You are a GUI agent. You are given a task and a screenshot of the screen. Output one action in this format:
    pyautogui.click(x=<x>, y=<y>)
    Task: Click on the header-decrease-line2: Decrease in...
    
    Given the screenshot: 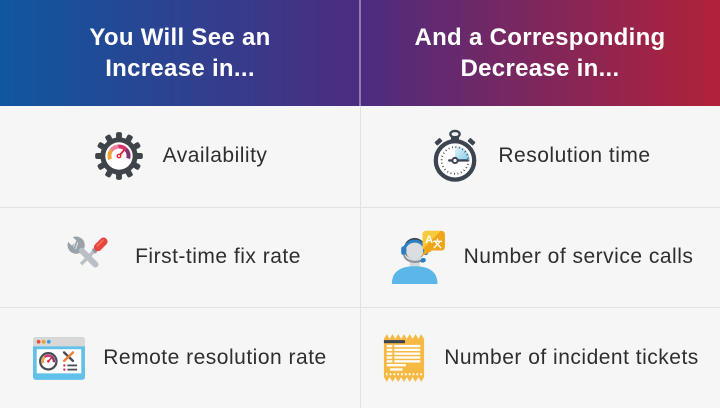 What is the action you would take?
    pyautogui.click(x=540, y=68)
    